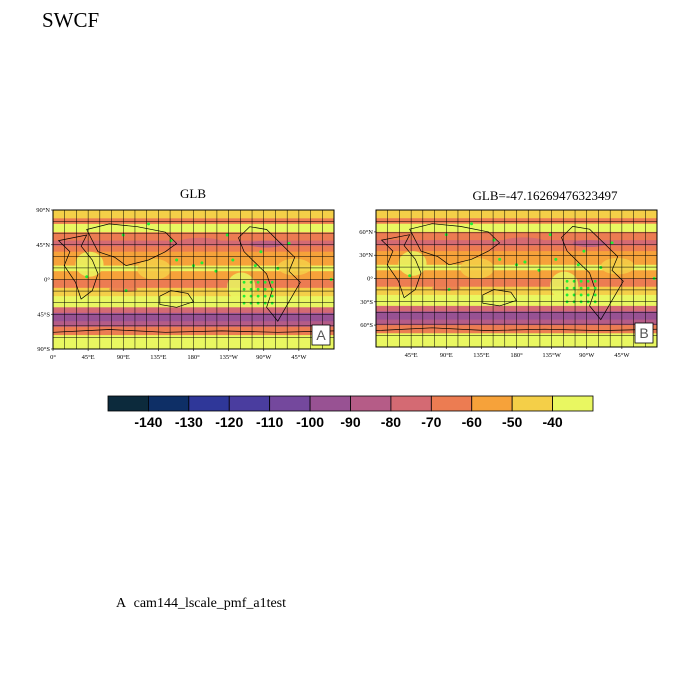  I want to click on colorbar-label: -40, so click(552, 422).